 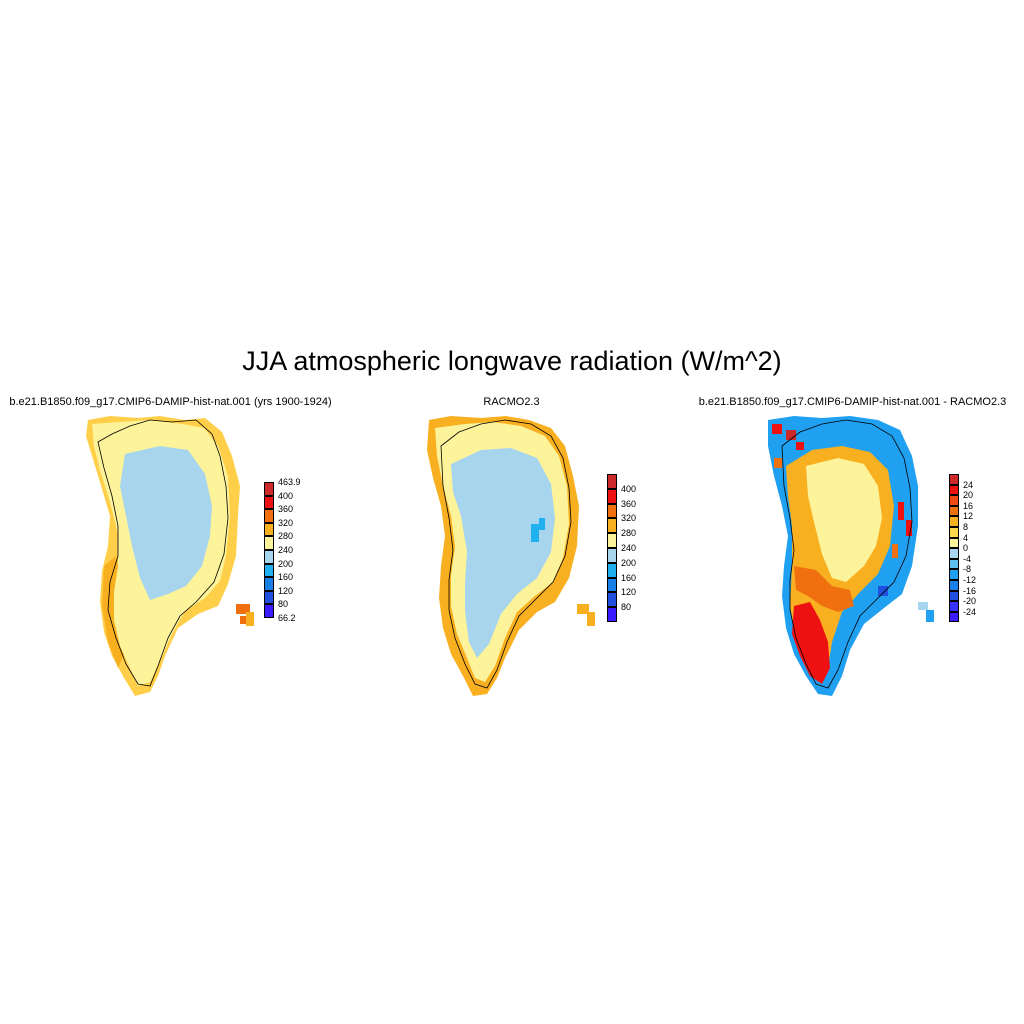 What do you see at coordinates (287, 618) in the screenshot?
I see `colorbar-label: 66.2` at bounding box center [287, 618].